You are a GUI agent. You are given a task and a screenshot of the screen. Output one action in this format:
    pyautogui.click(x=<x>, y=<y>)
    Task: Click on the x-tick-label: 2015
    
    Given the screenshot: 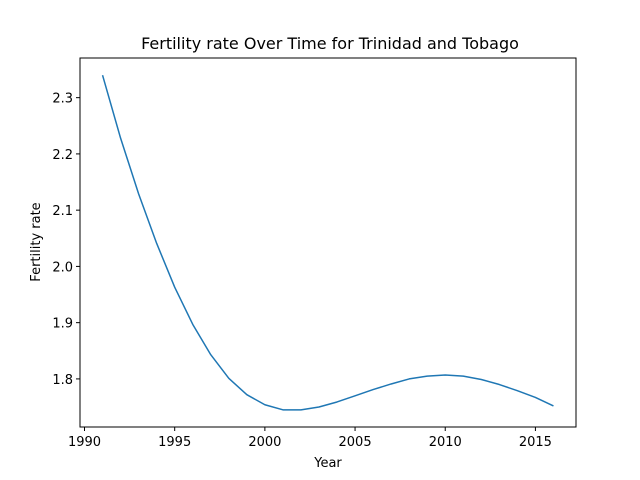 What is the action you would take?
    pyautogui.click(x=535, y=442)
    